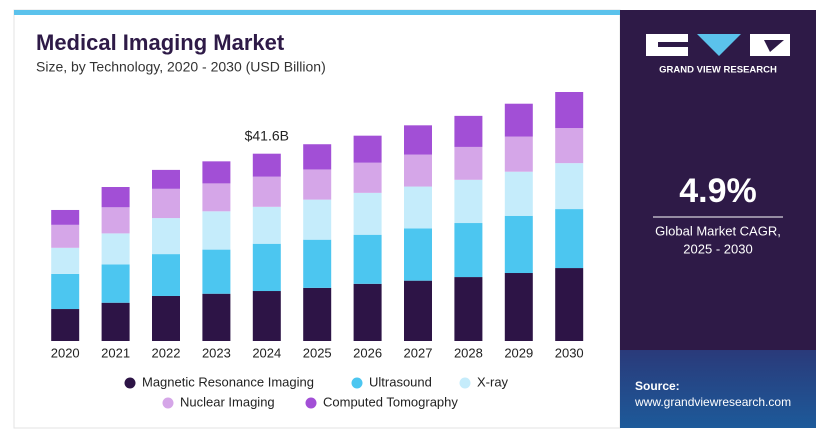 Image resolution: width=831 pixels, height=429 pixels. I want to click on cagr-value: 4.9%, so click(718, 191).